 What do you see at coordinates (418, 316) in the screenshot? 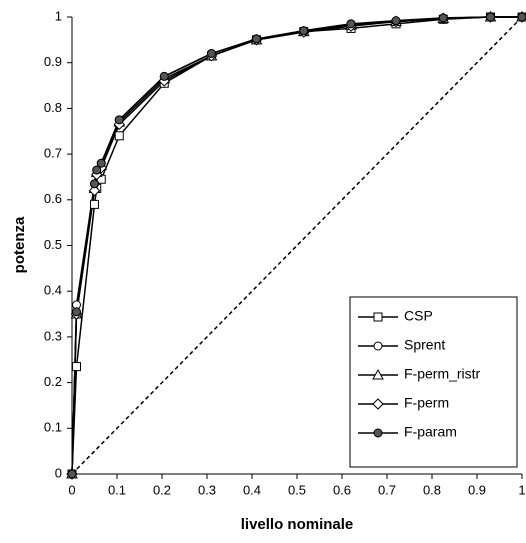
I see `legend-label: CSP` at bounding box center [418, 316].